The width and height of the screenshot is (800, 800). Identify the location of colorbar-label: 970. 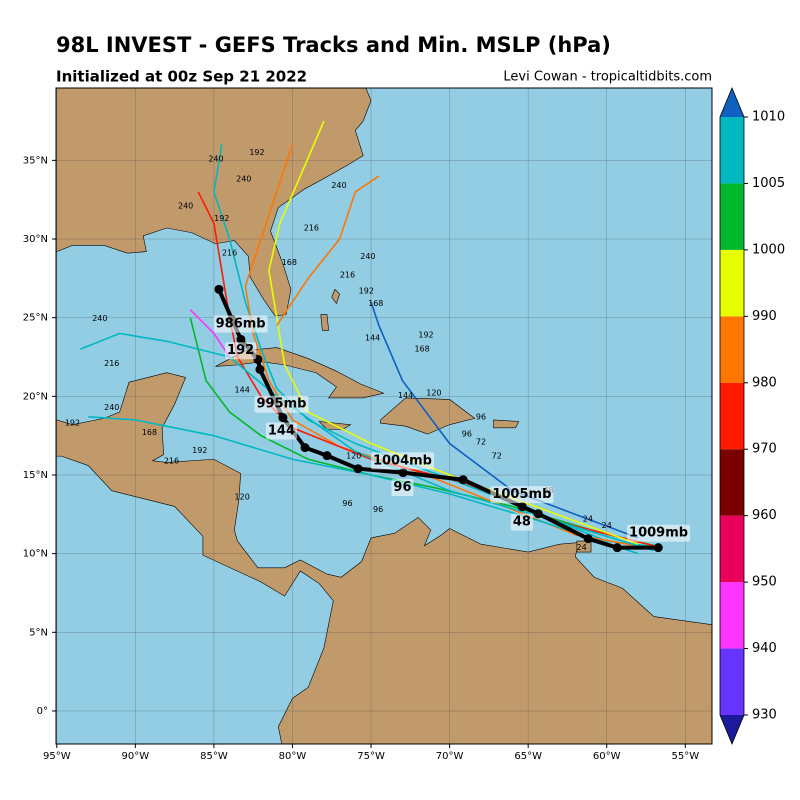
(764, 449).